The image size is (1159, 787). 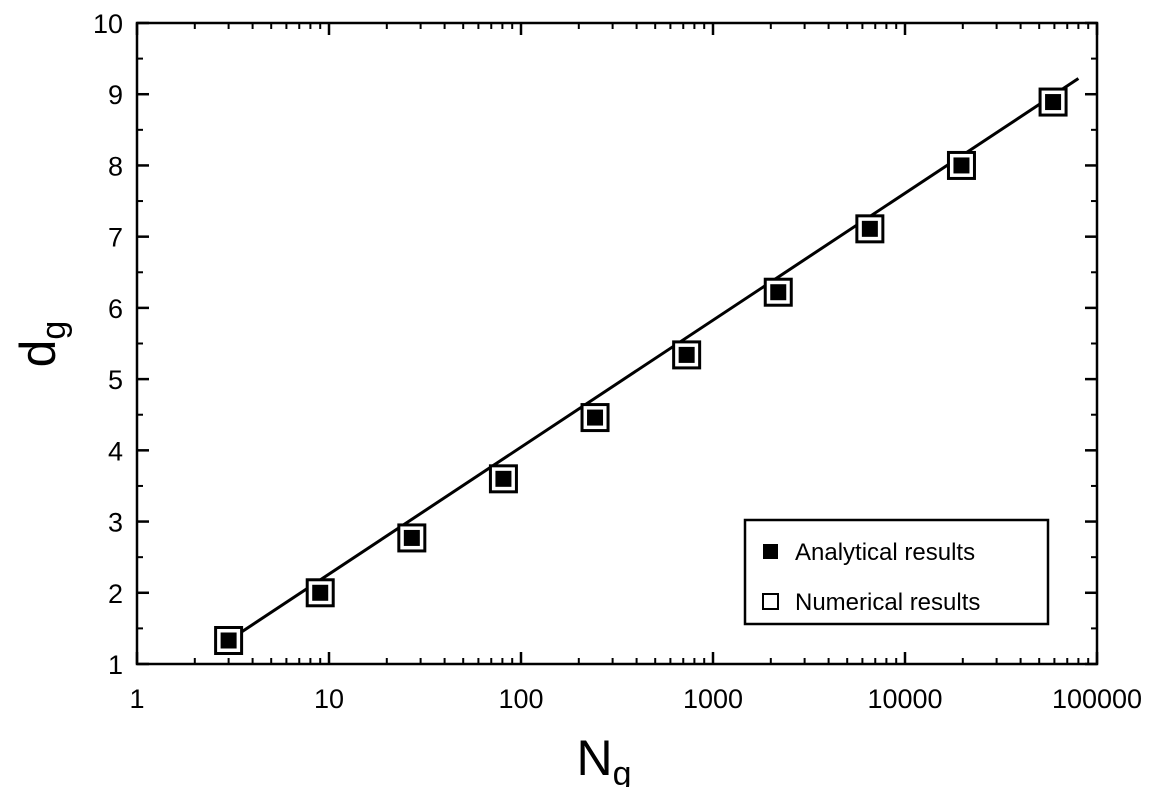 What do you see at coordinates (885, 552) in the screenshot?
I see `legend-label-analytical: Analytical results` at bounding box center [885, 552].